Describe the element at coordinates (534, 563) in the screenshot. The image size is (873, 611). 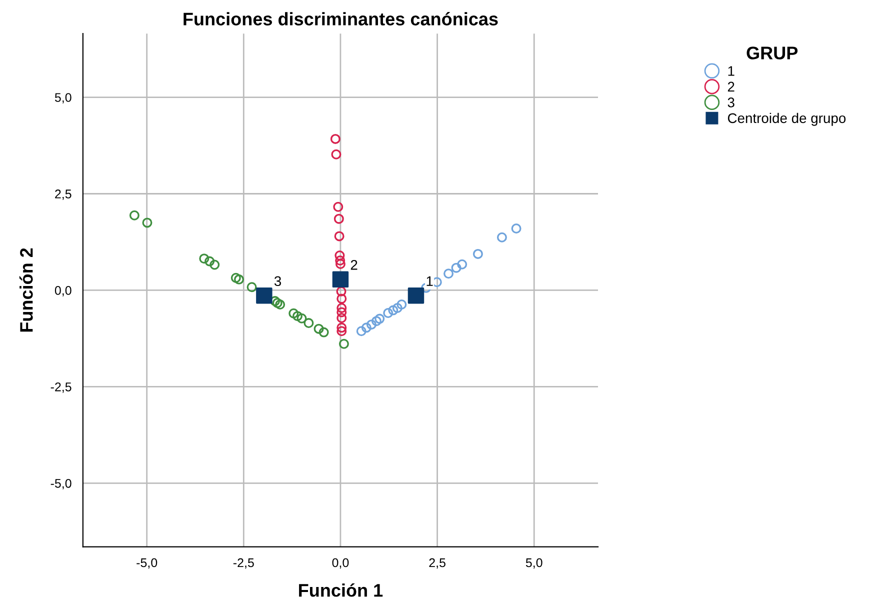
I see `x-tick-label: 5,0` at that location.